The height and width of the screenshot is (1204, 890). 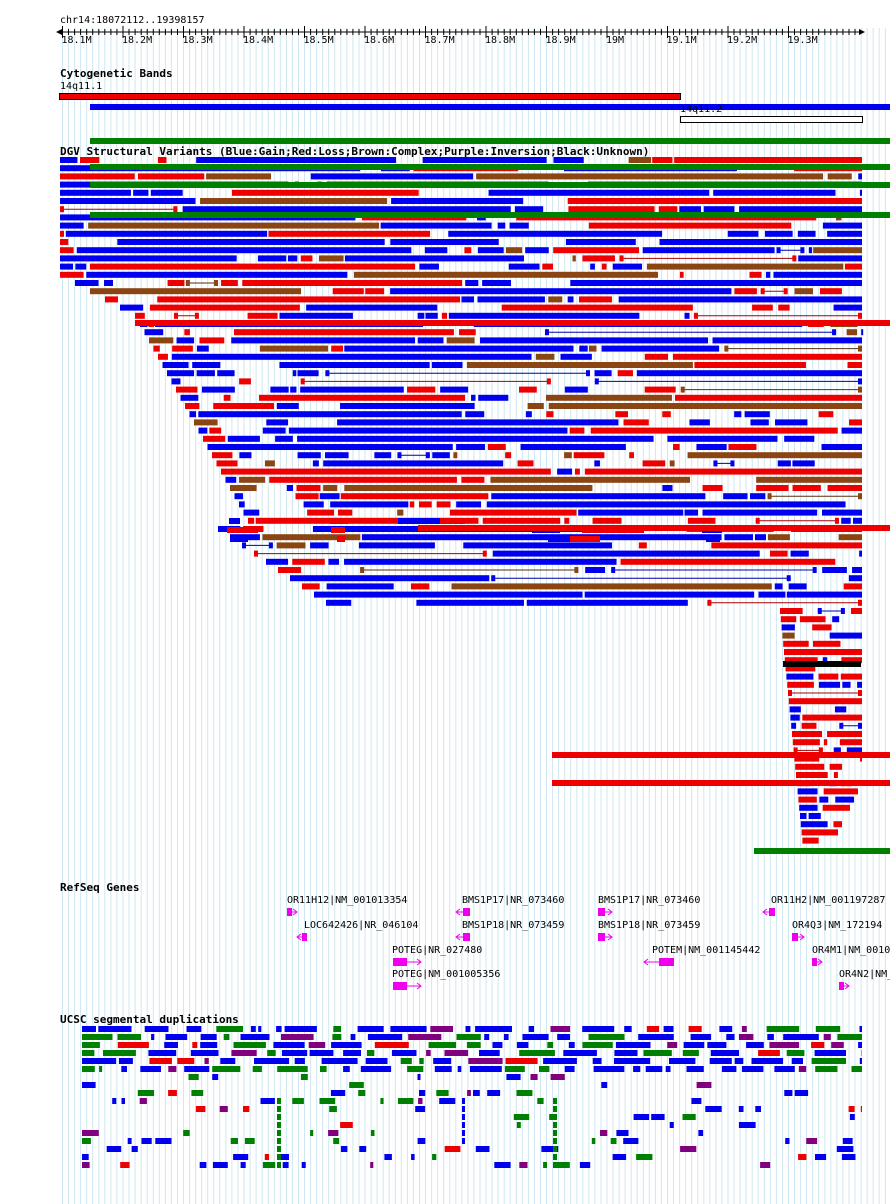 I want to click on gene-label: POTEG|NR_027480, so click(x=437, y=950).